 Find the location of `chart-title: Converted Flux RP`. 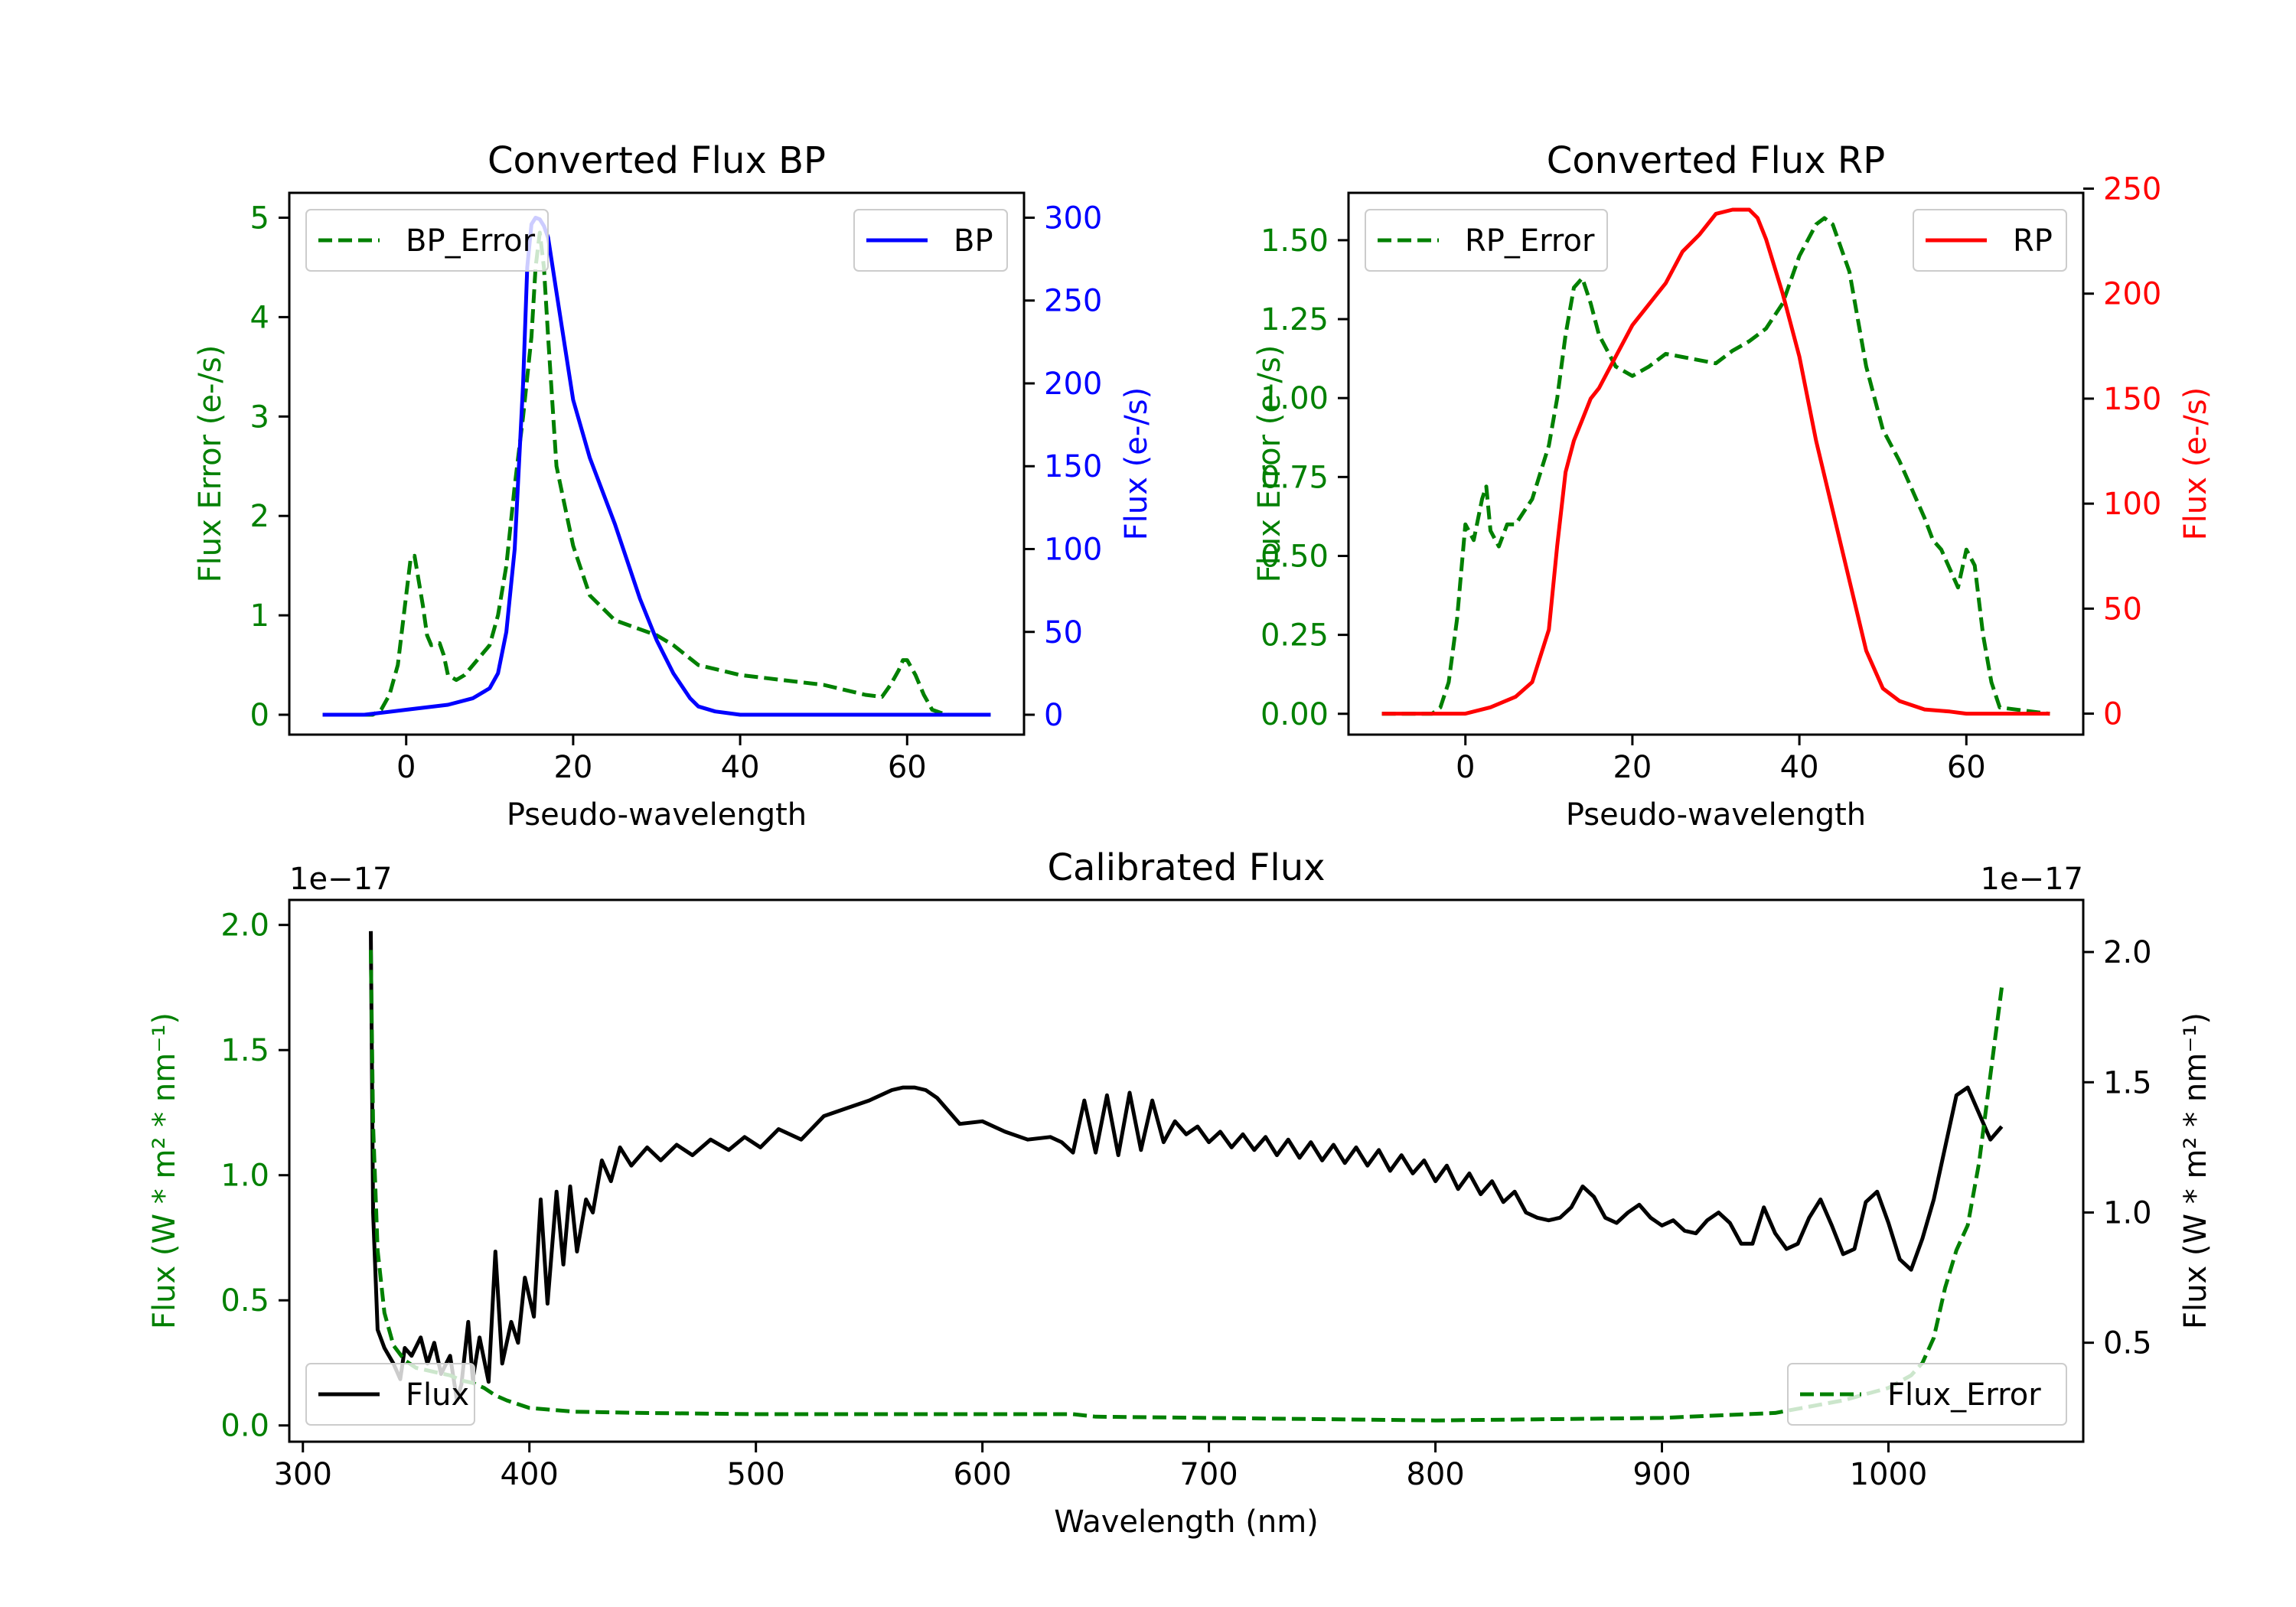

chart-title: Converted Flux RP is located at coordinates (1716, 160).